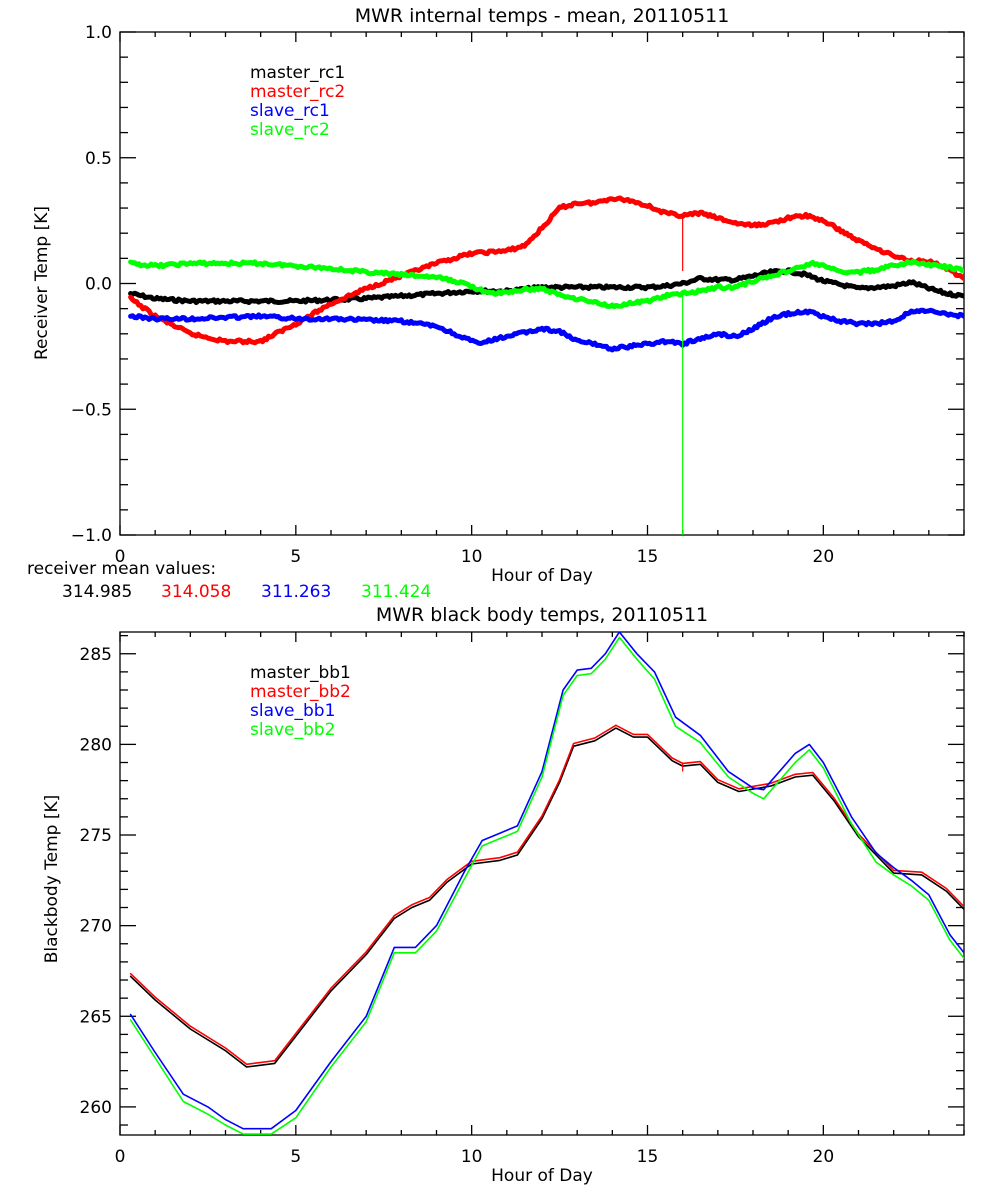 The image size is (1000, 1200). Describe the element at coordinates (292, 711) in the screenshot. I see `legend-item-slave-bb1: slave_bb1` at that location.